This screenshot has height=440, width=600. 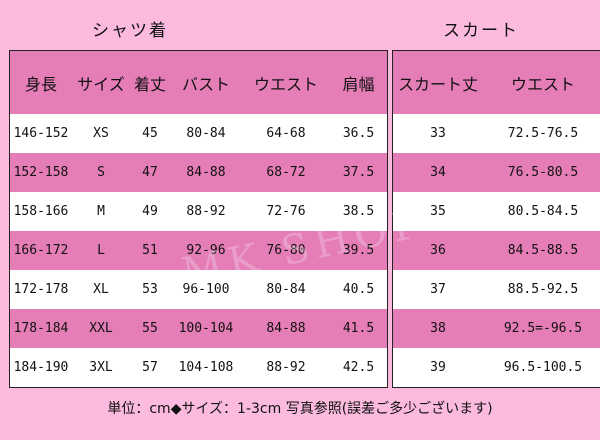 What do you see at coordinates (150, 289) in the screenshot?
I see `table-row-cell: 53` at bounding box center [150, 289].